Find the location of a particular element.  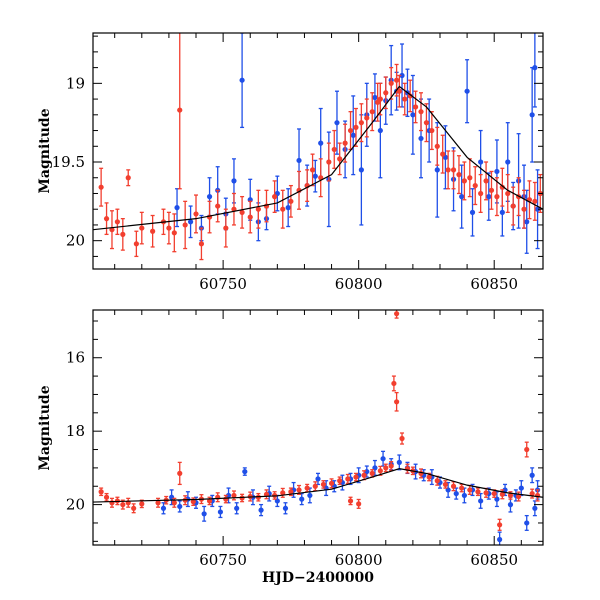

bottom-y-axis-label: Magnitude is located at coordinates (45, 427).